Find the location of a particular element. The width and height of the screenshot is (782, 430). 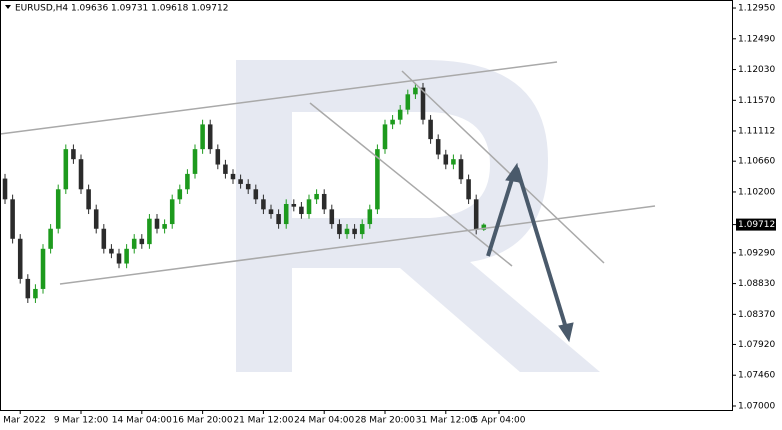

arrow-up is located at coordinates (500, 216).